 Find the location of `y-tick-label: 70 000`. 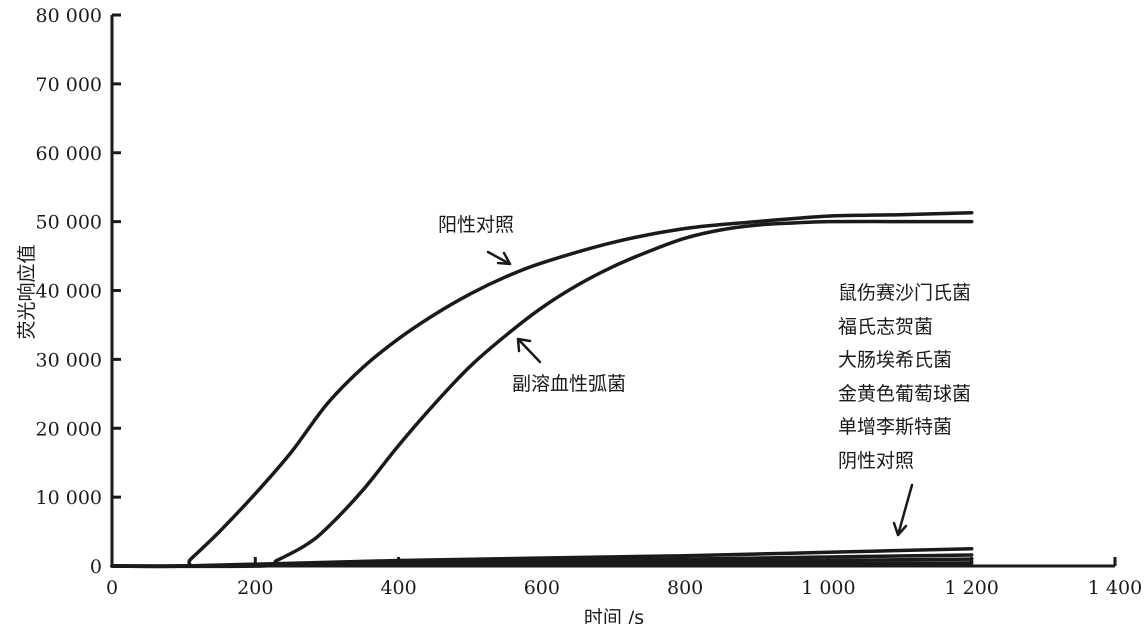

y-tick-label: 70 000 is located at coordinates (69, 85).